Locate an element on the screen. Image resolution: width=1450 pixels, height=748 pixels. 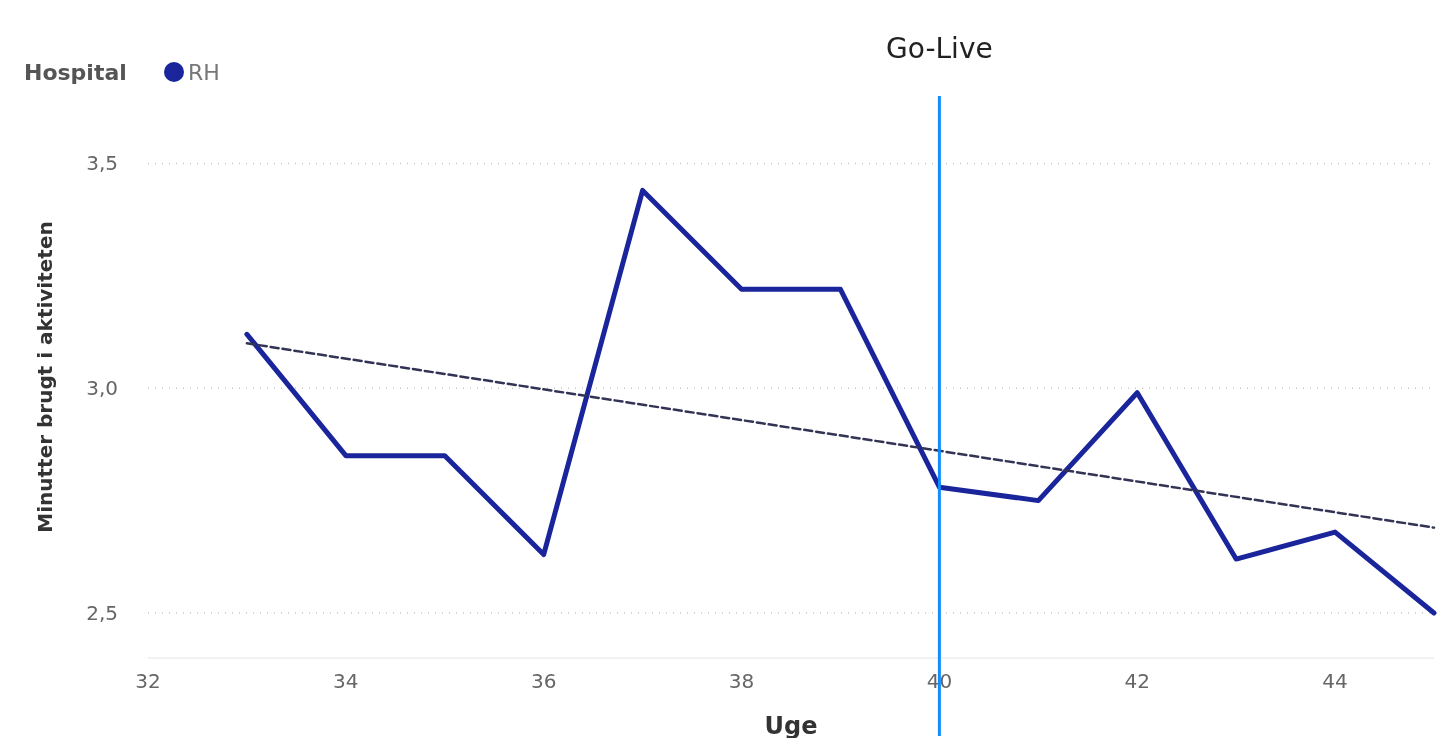
legend-label: RH is located at coordinates (204, 72).